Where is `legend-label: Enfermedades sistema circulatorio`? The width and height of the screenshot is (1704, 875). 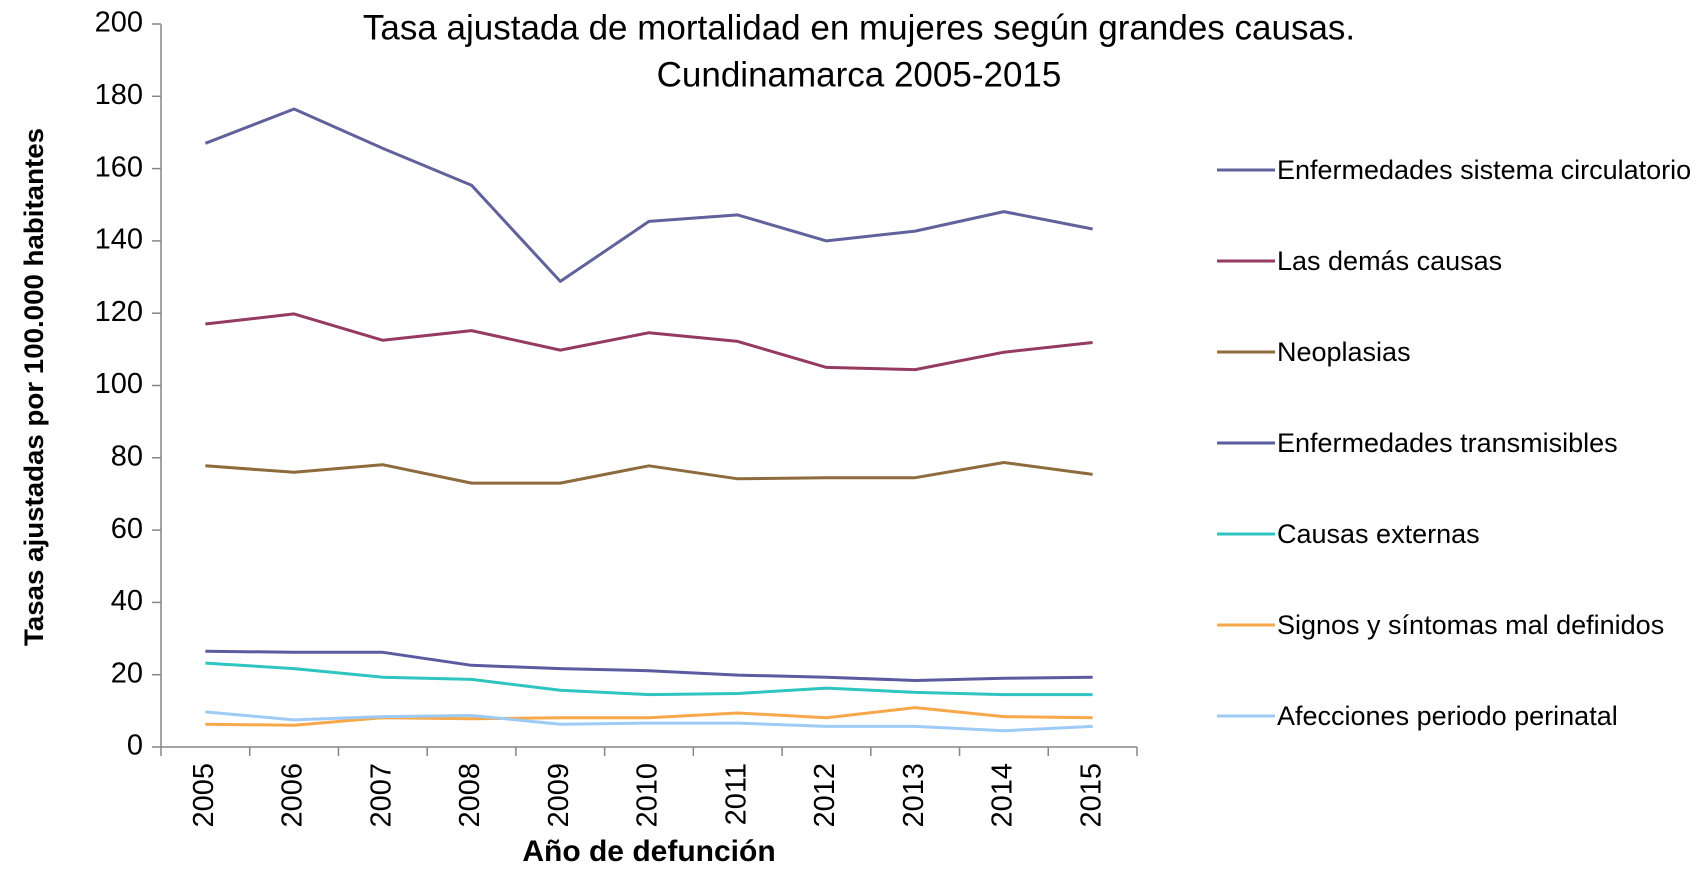 legend-label: Enfermedades sistema circulatorio is located at coordinates (1484, 169).